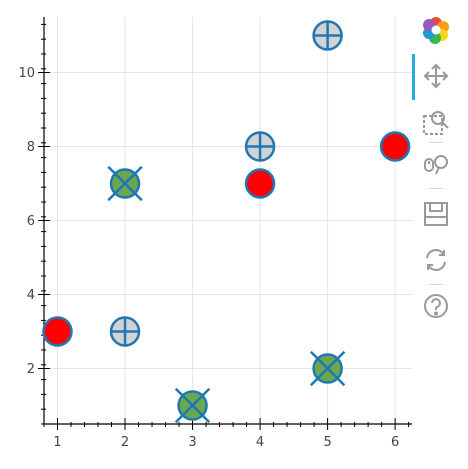 The width and height of the screenshot is (468, 469). I want to click on active-tool-indicator, so click(413, 77).